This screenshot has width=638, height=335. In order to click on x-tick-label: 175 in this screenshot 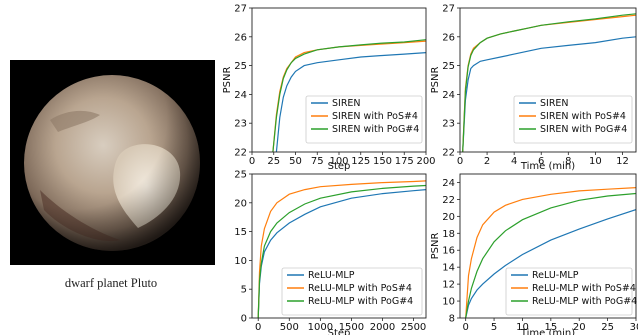, I will do `click(404, 161)`.